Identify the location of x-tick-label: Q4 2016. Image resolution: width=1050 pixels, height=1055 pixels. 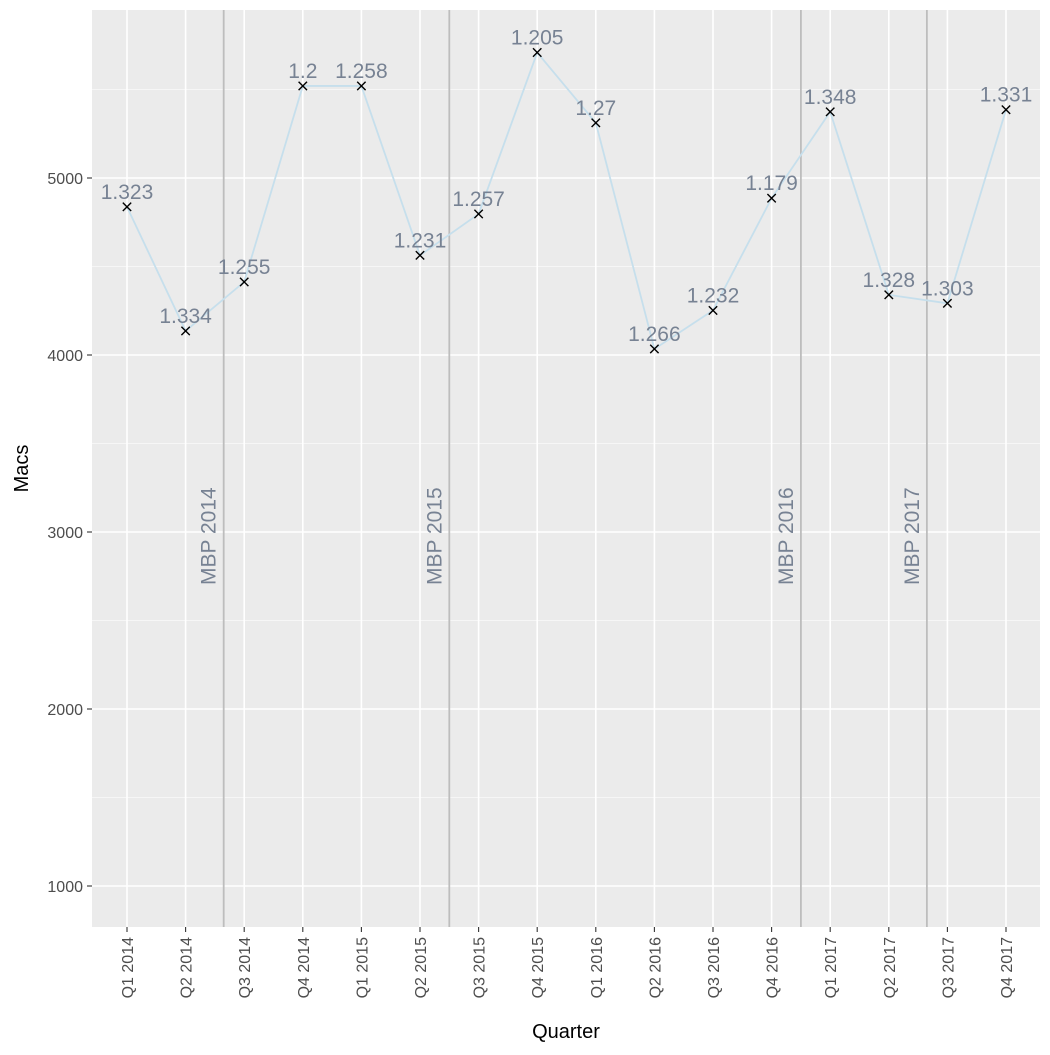
(773, 967).